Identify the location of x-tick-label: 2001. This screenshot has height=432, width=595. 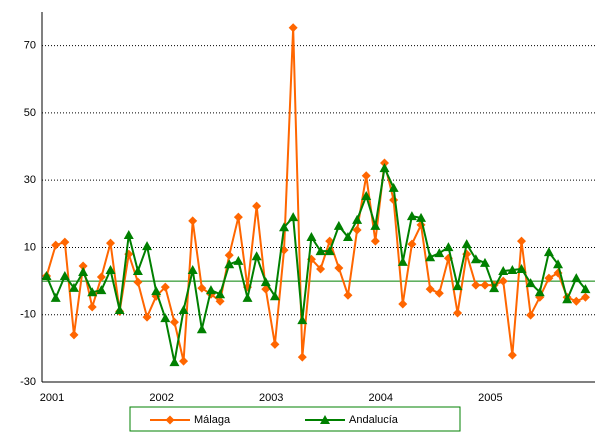
(52, 398).